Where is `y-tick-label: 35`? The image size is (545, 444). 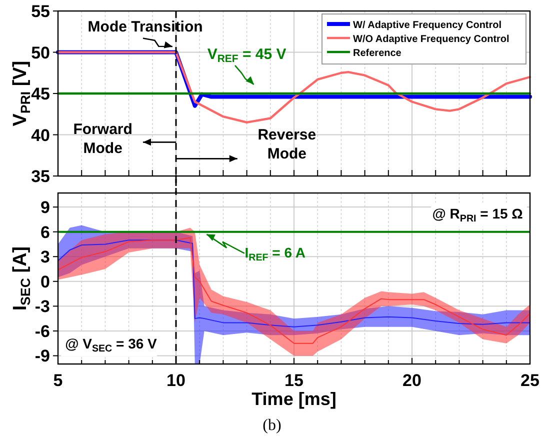
y-tick-label: 35 is located at coordinates (40, 176).